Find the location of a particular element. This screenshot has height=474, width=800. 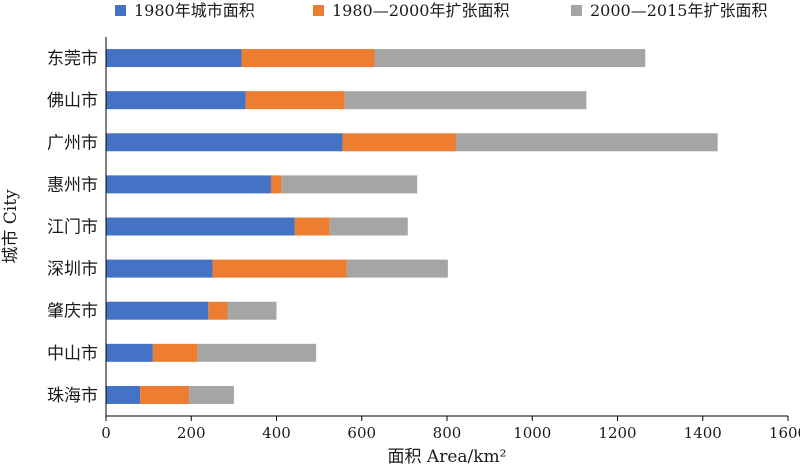

x-tick-label: 1200 is located at coordinates (617, 433).